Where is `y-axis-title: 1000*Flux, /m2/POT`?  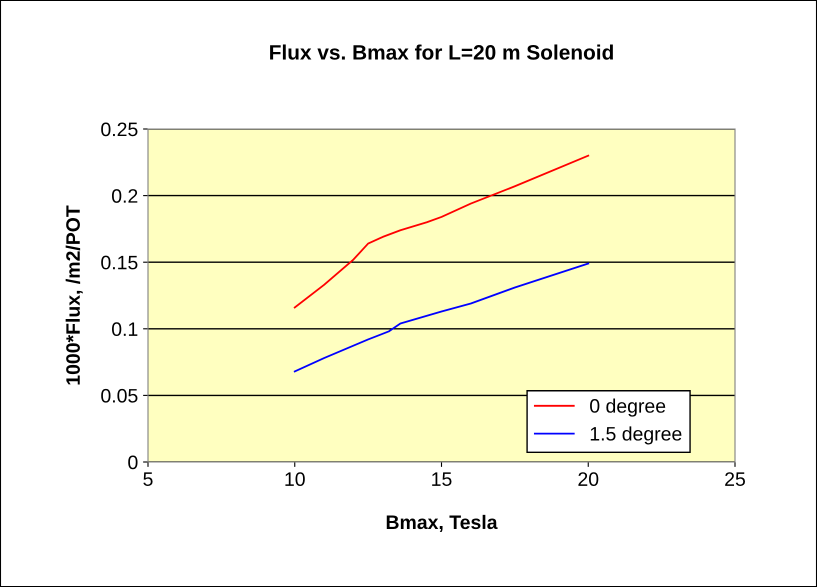 y-axis-title: 1000*Flux, /m2/POT is located at coordinates (74, 295).